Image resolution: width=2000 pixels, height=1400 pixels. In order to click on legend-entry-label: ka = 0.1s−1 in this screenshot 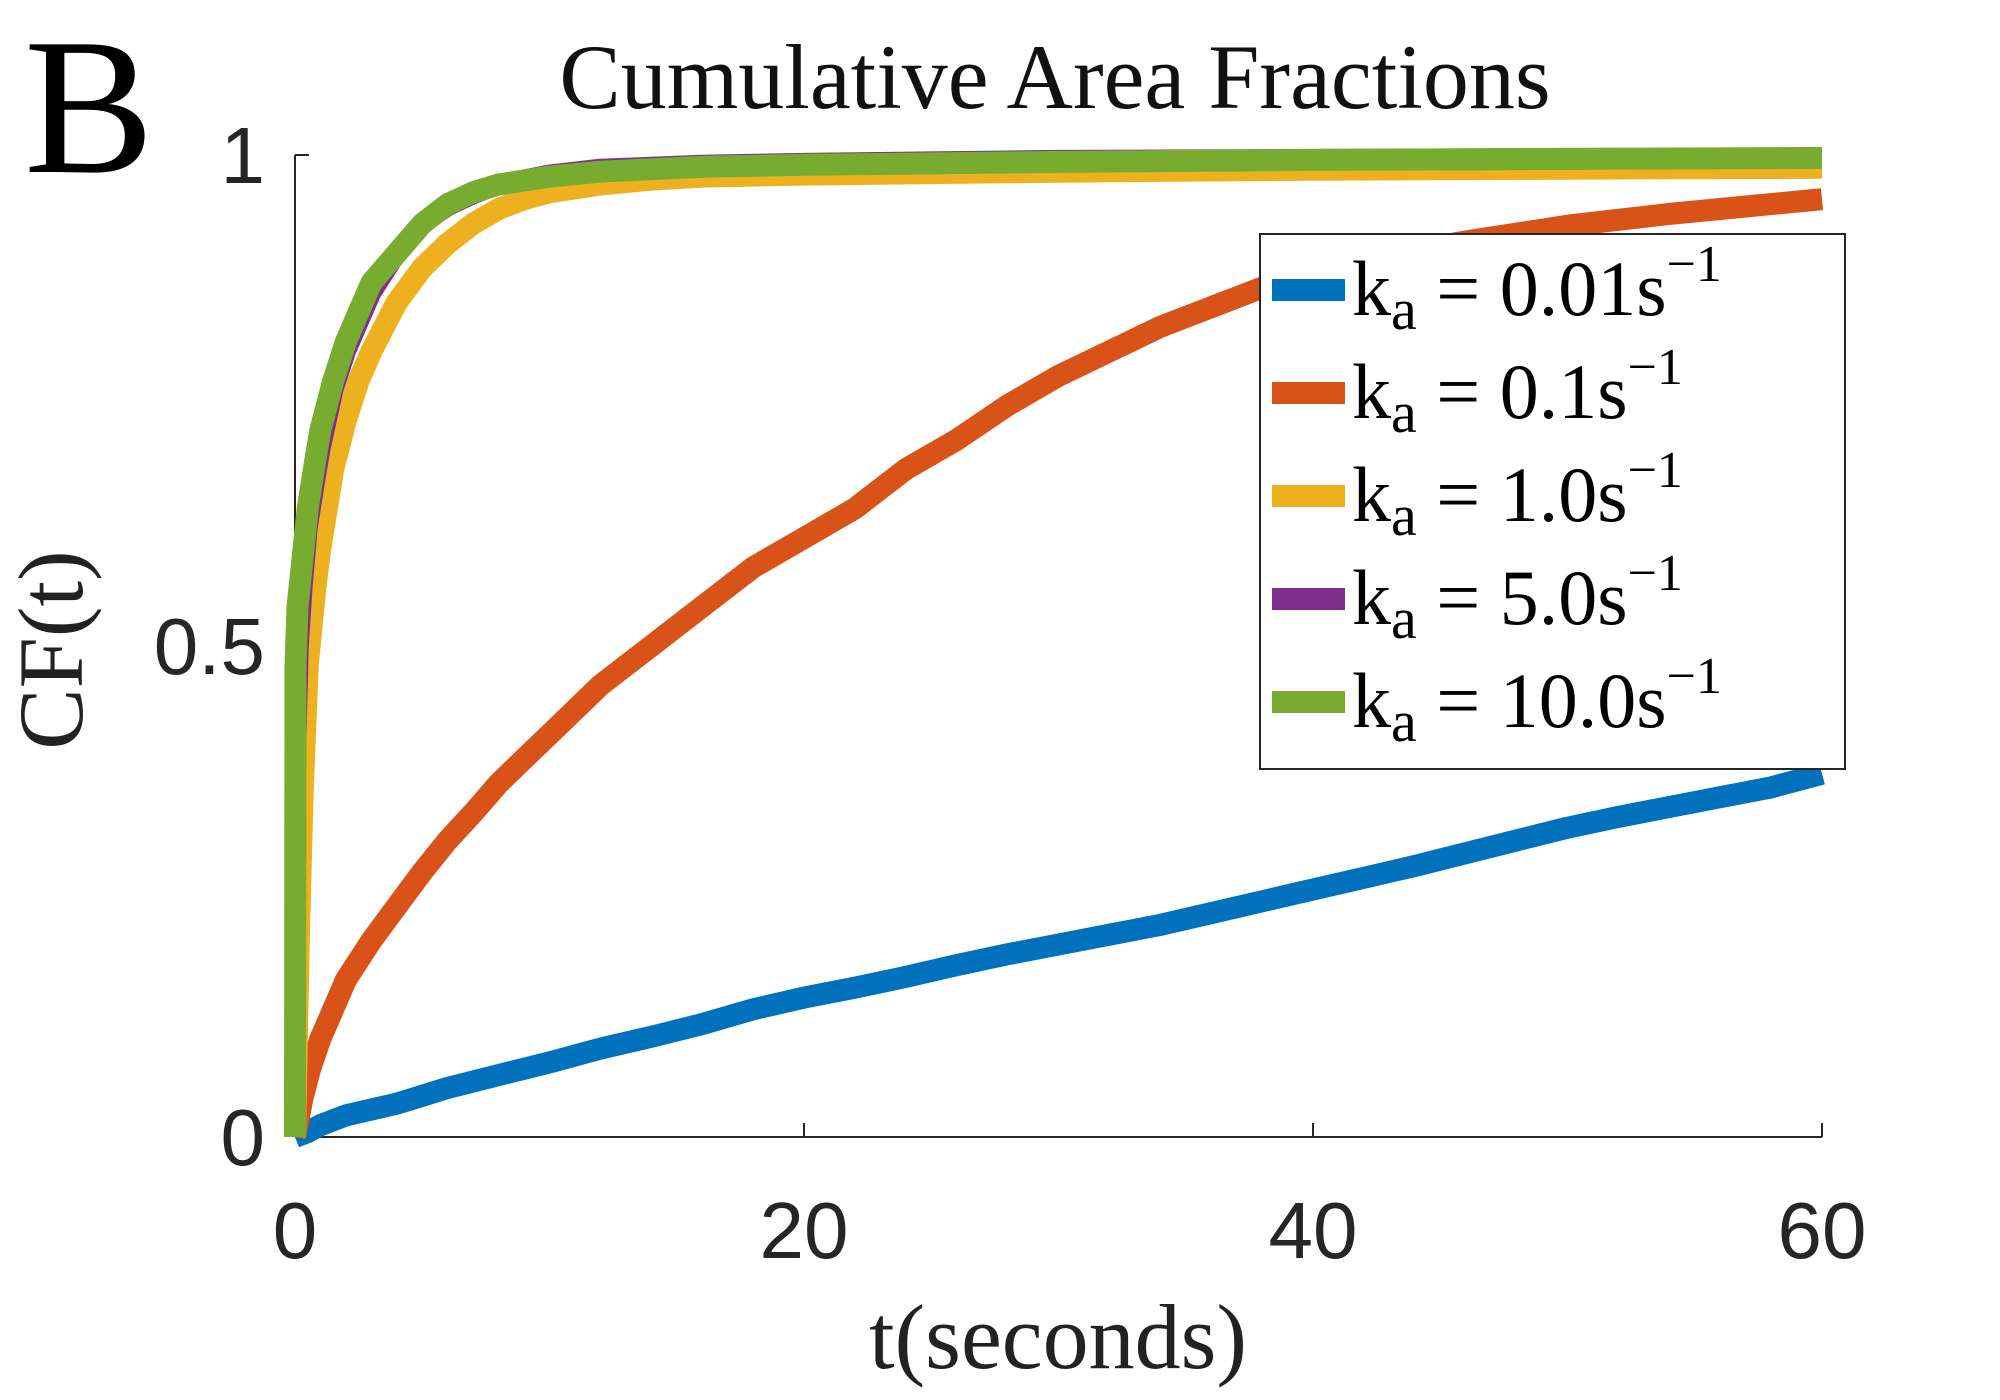, I will do `click(1517, 392)`.